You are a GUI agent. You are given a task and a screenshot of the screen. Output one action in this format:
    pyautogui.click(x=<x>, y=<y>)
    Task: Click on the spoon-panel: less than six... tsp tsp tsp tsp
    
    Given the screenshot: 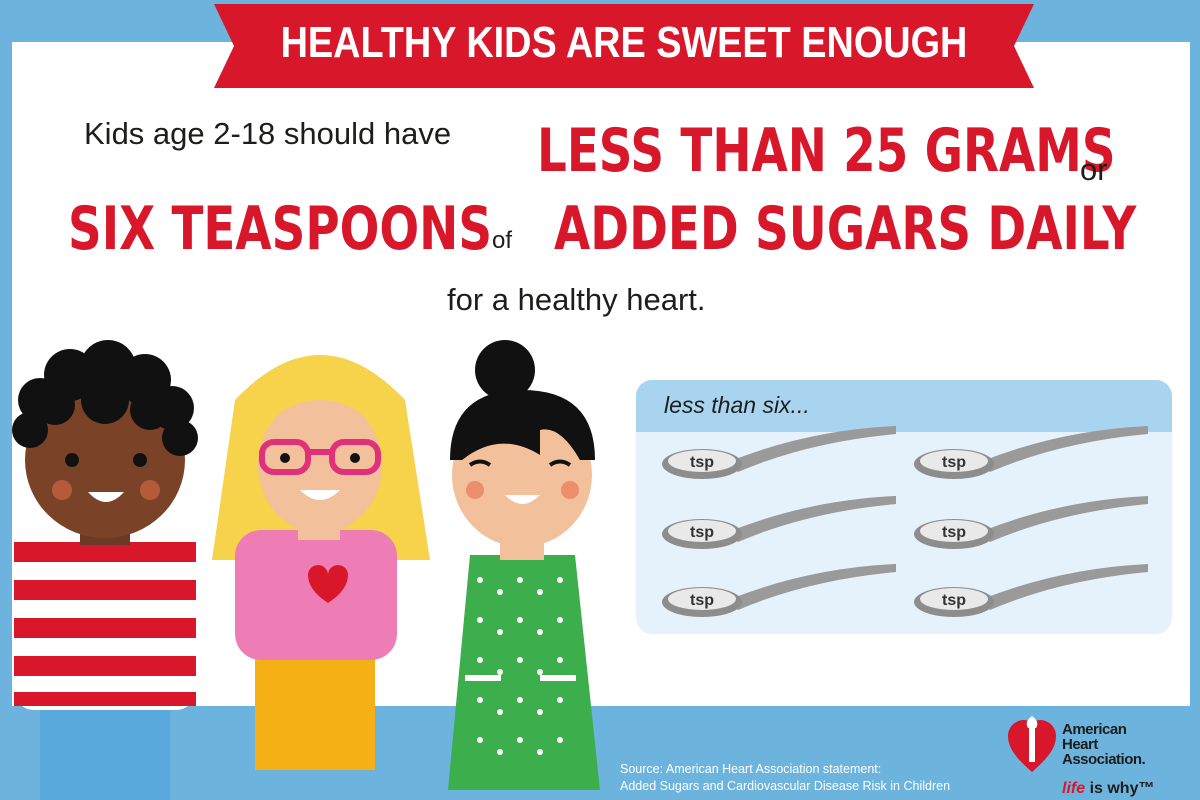 What is the action you would take?
    pyautogui.click(x=904, y=507)
    